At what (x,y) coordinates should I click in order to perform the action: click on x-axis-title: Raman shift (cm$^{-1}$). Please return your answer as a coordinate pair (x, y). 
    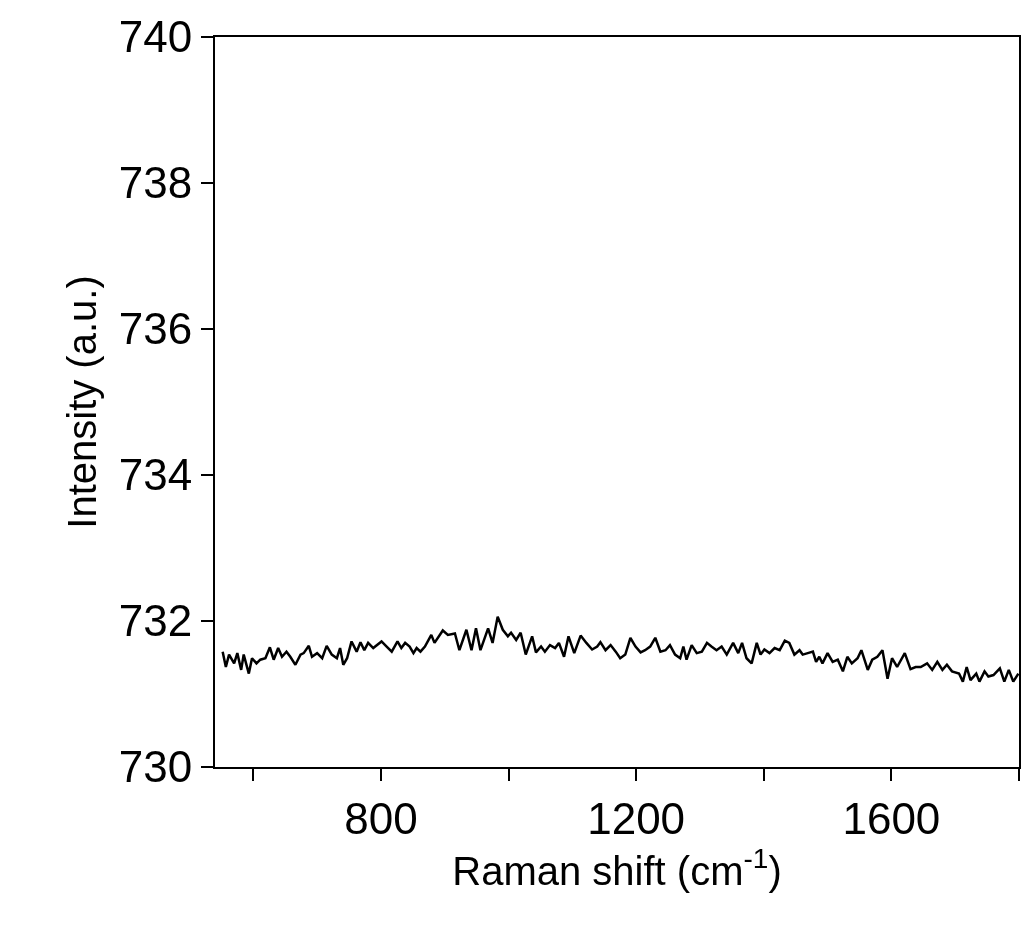
    Looking at the image, I should click on (617, 867).